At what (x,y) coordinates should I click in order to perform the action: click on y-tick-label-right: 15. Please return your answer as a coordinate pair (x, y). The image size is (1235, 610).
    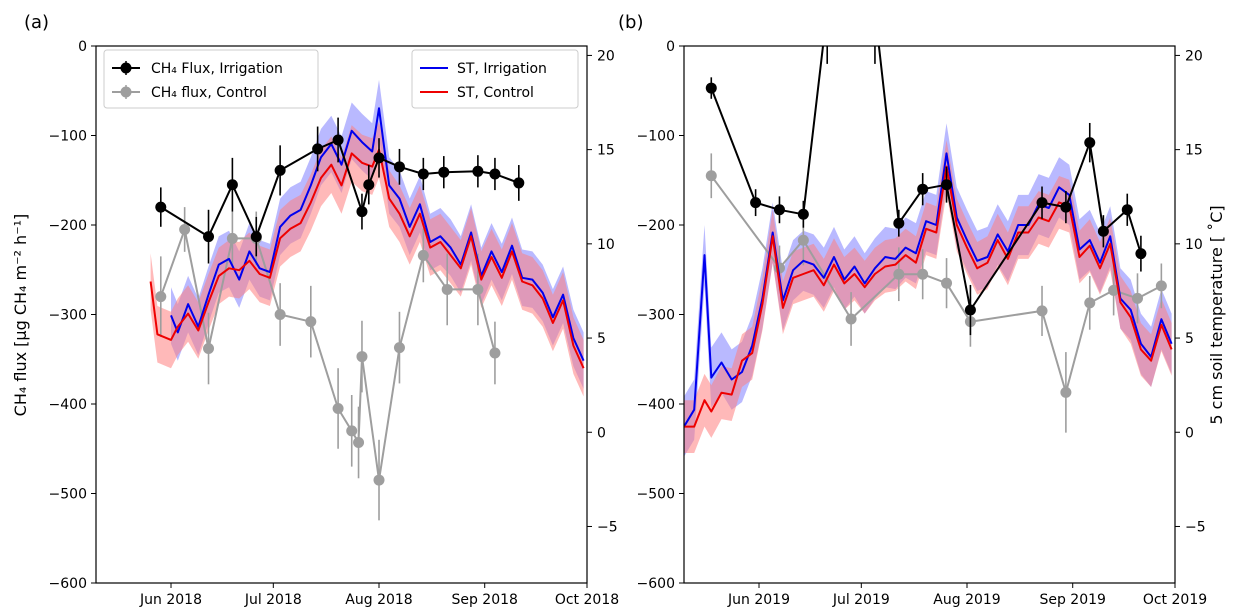
    Looking at the image, I should click on (1194, 151).